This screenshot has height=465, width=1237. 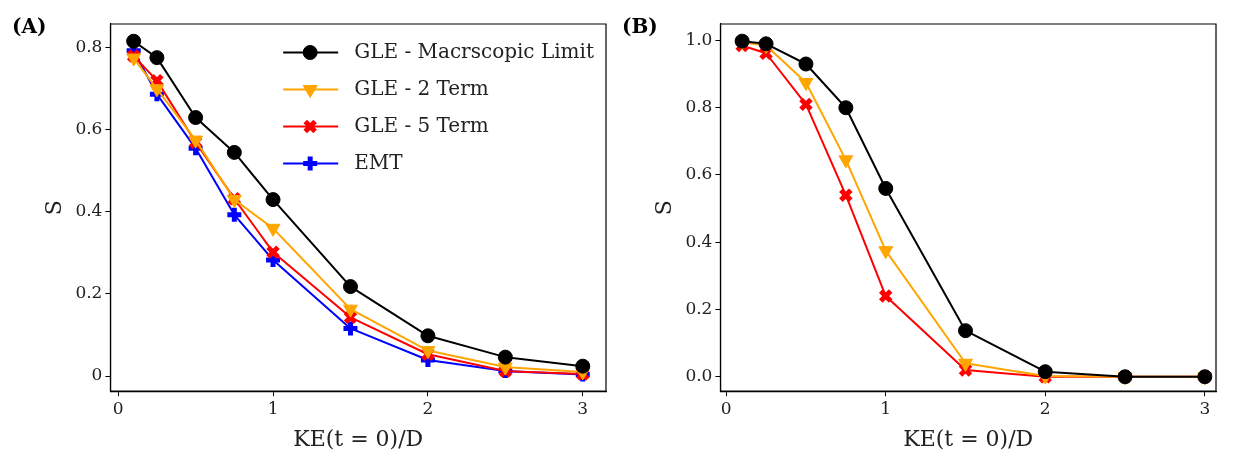 I want to click on legend-label: EMT, so click(x=379, y=161).